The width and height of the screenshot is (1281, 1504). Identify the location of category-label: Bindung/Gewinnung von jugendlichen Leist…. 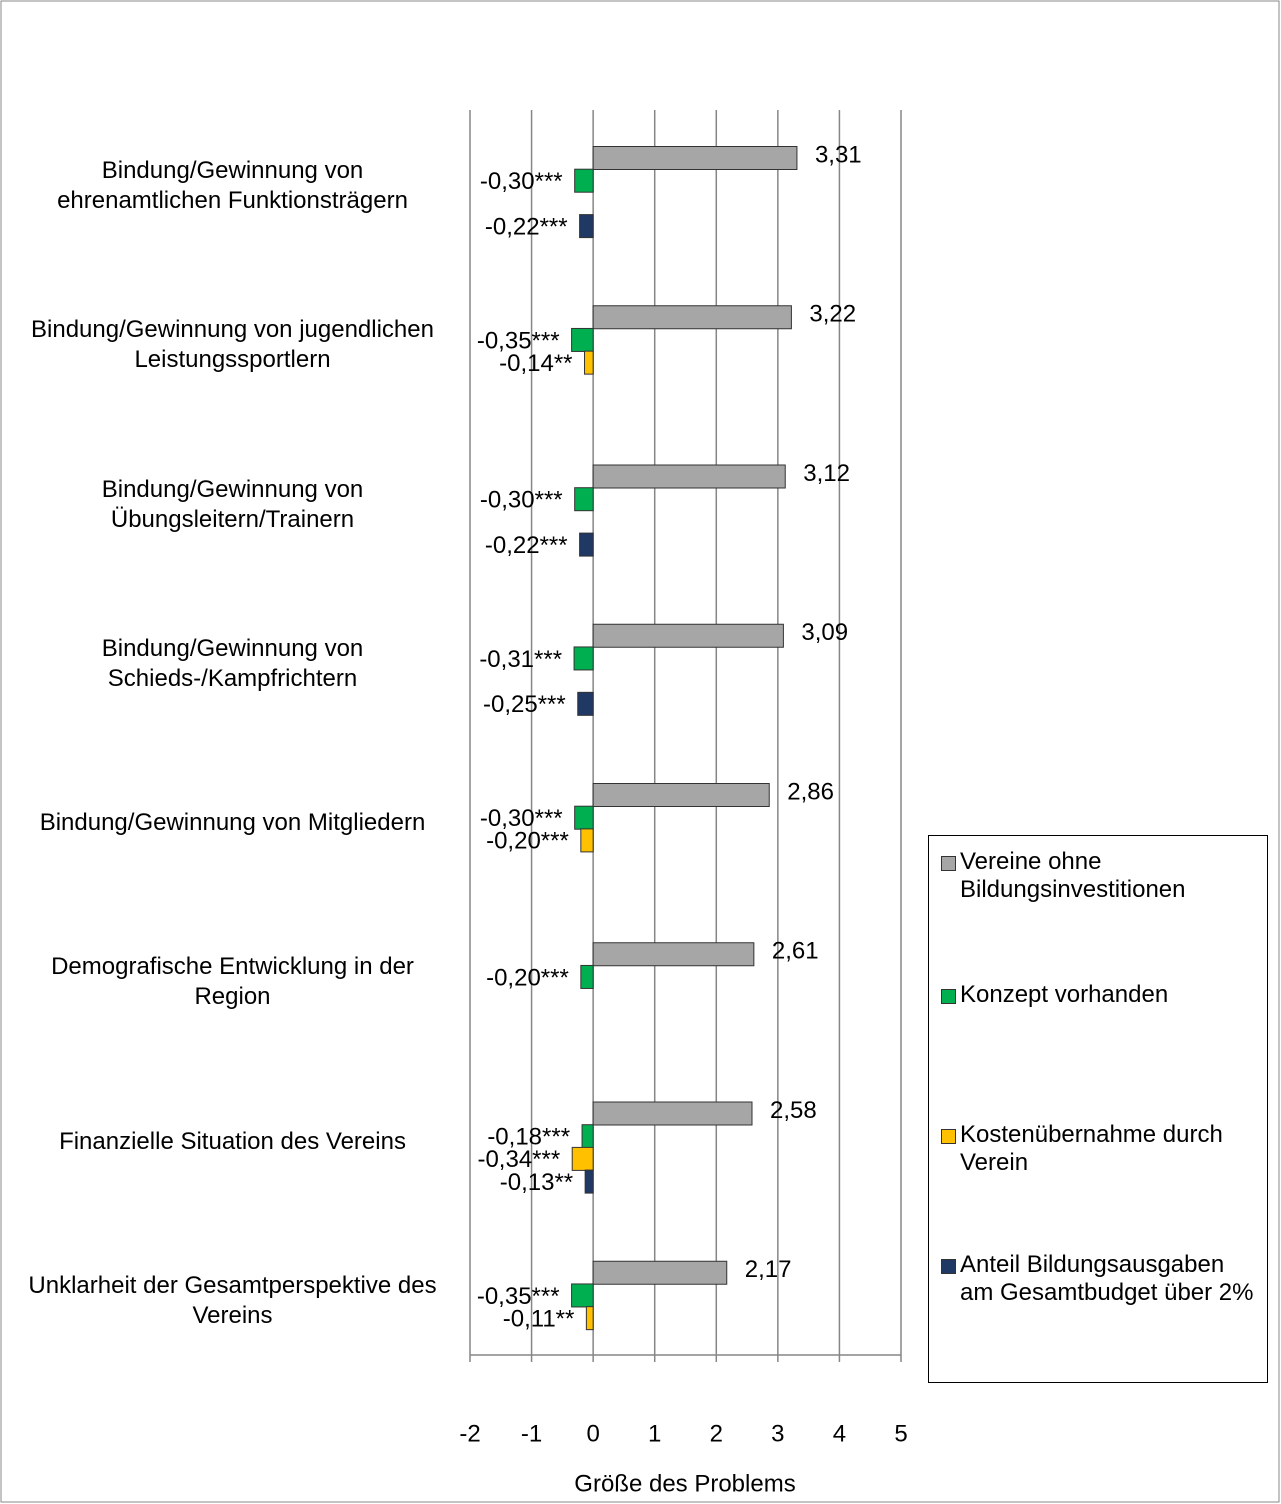
(232, 345).